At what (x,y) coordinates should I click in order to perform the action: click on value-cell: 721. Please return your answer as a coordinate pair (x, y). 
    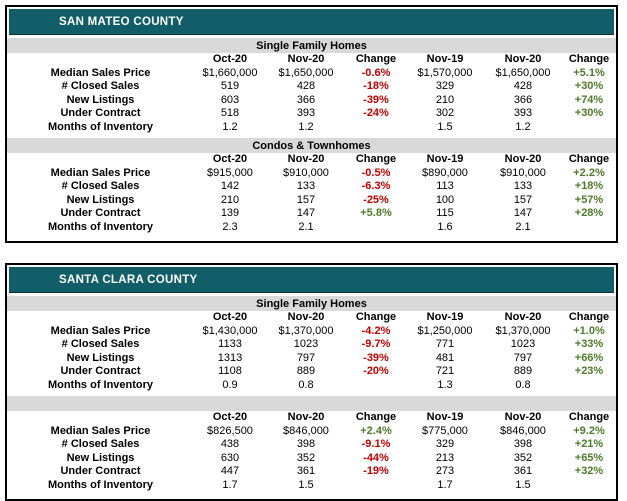
    Looking at the image, I should click on (445, 371).